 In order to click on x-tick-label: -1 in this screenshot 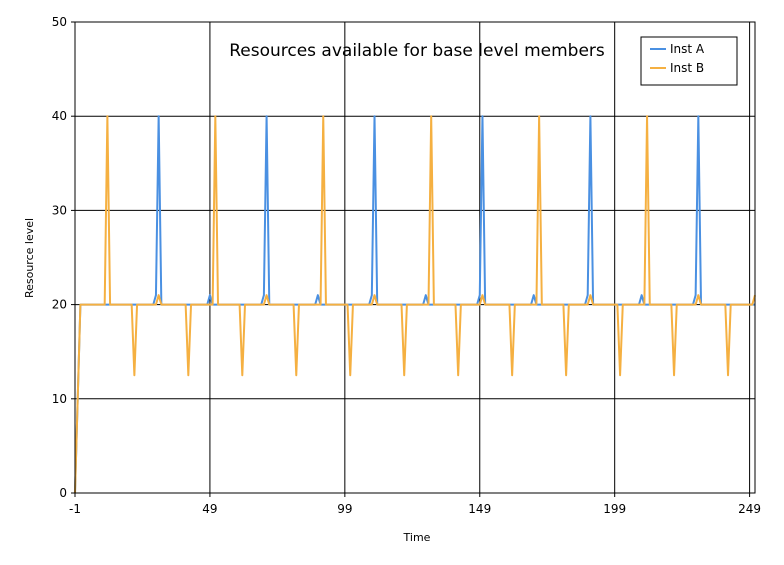, I will do `click(75, 509)`.